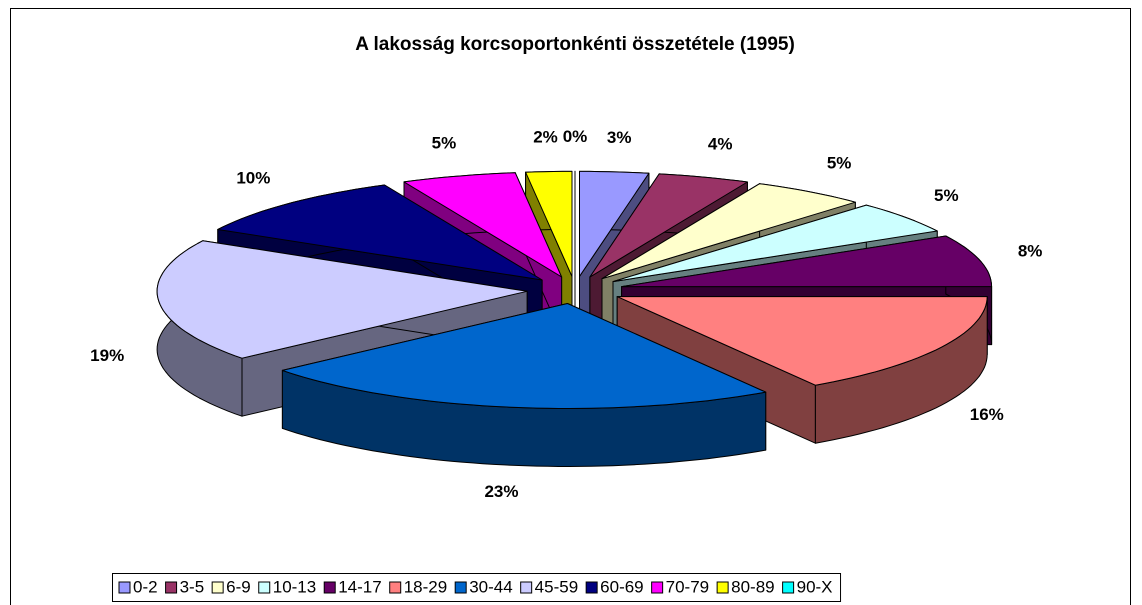 This screenshot has height=605, width=1142. Describe the element at coordinates (815, 586) in the screenshot. I see `legend-label: 90-X` at that location.